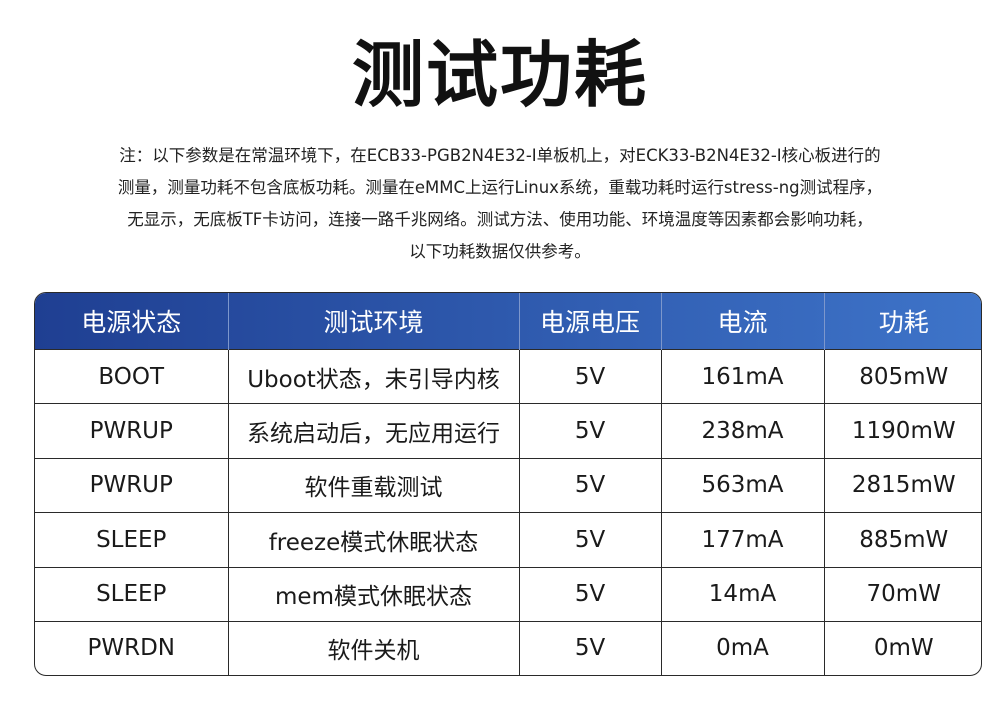  What do you see at coordinates (743, 376) in the screenshot?
I see `cell-current: 161mA` at bounding box center [743, 376].